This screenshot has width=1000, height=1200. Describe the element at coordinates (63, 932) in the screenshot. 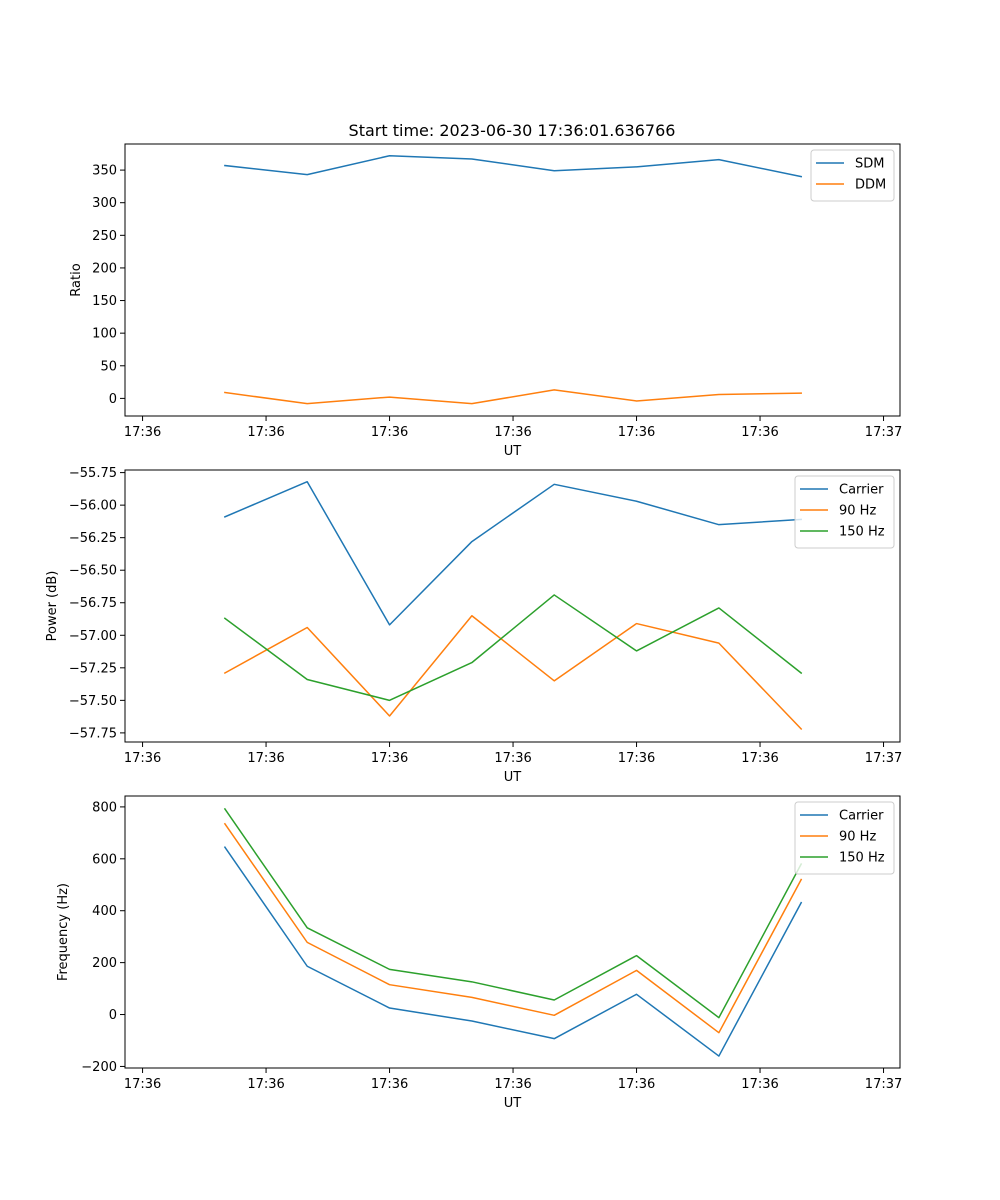

I see `frequency-y-axis-label: Frequency (Hz)` at that location.